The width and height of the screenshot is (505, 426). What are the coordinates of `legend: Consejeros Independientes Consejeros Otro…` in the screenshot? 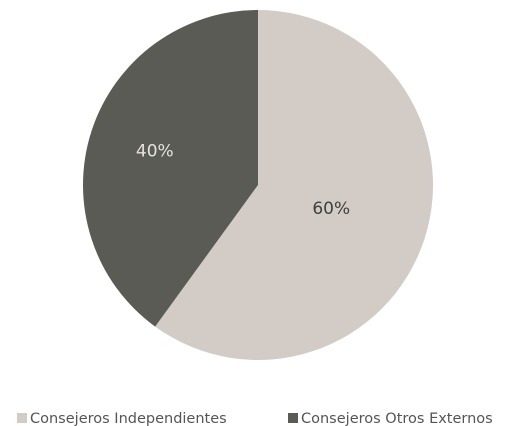 It's located at (255, 418).